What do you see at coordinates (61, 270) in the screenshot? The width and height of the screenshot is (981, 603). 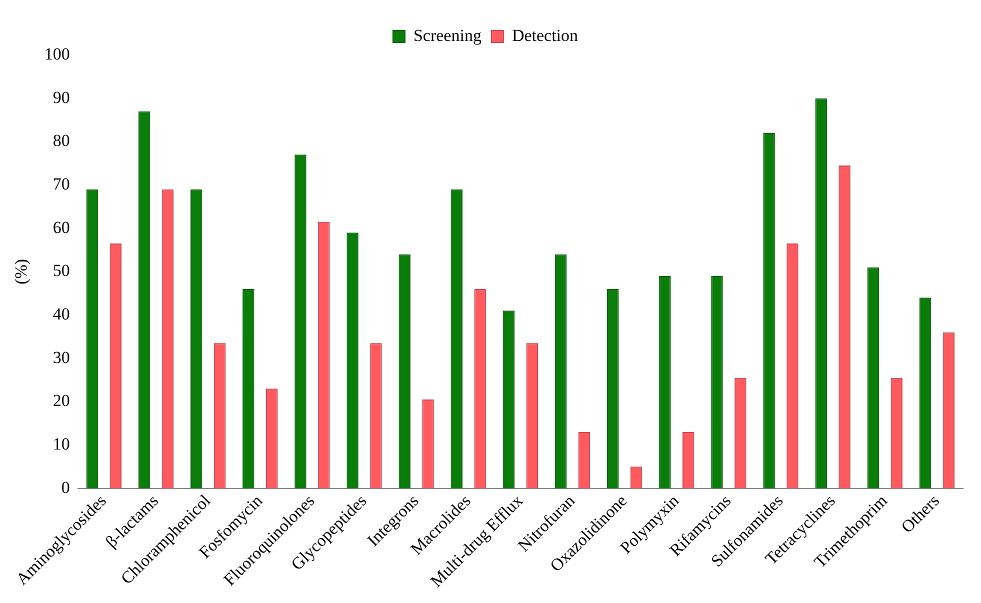 I see `y-tick-label: 50` at bounding box center [61, 270].